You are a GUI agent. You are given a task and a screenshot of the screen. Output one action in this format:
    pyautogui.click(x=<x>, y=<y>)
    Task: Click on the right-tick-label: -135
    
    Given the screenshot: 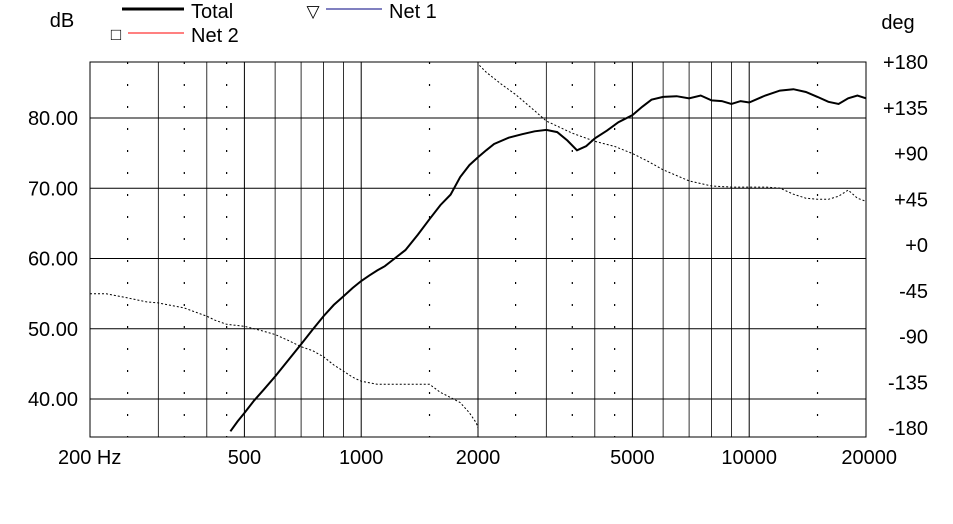 What is the action you would take?
    pyautogui.click(x=908, y=383)
    